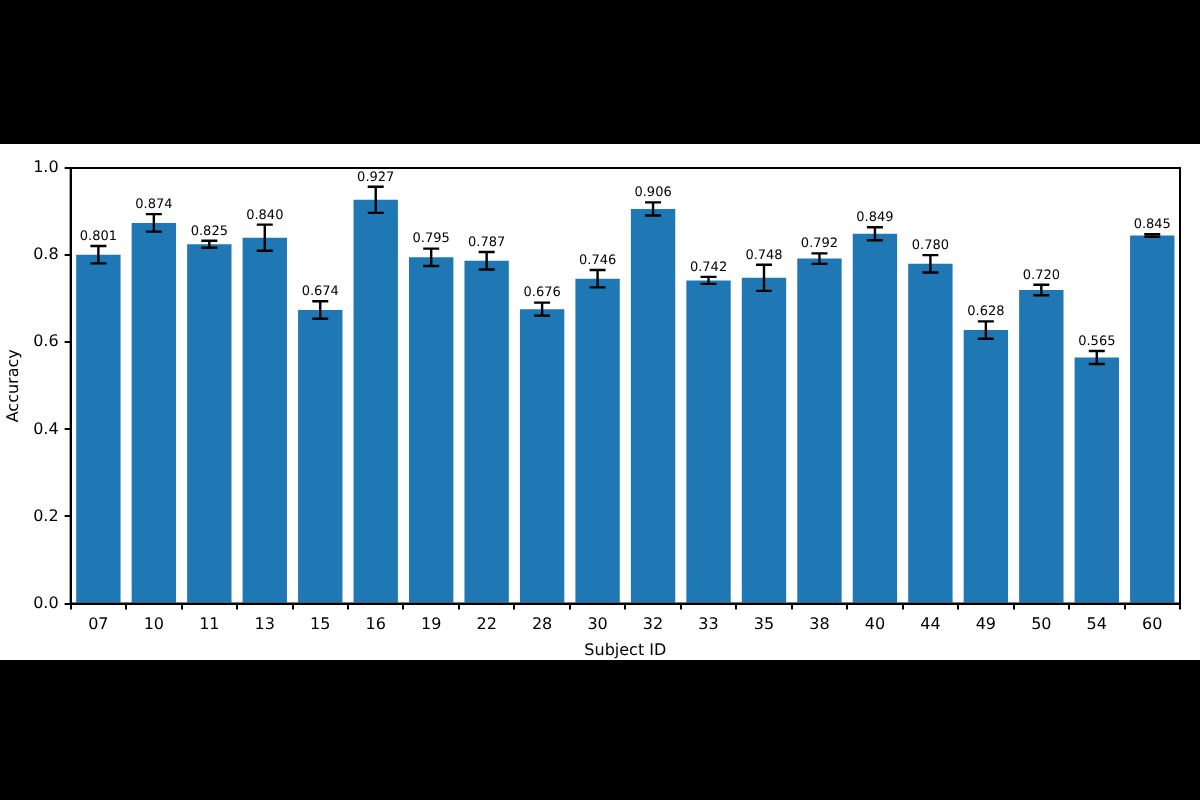 This screenshot has width=1200, height=800. I want to click on x-tick-label: 22, so click(486, 624).